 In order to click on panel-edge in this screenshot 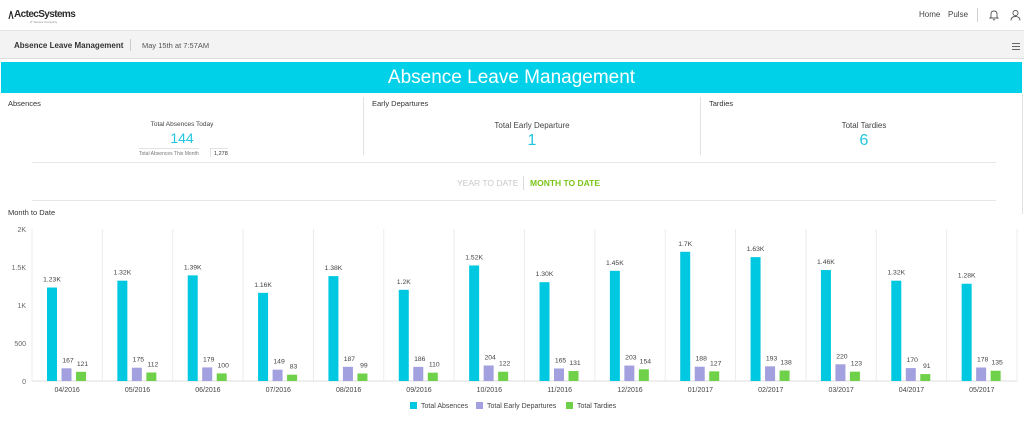, I will do `click(1022, 154)`.